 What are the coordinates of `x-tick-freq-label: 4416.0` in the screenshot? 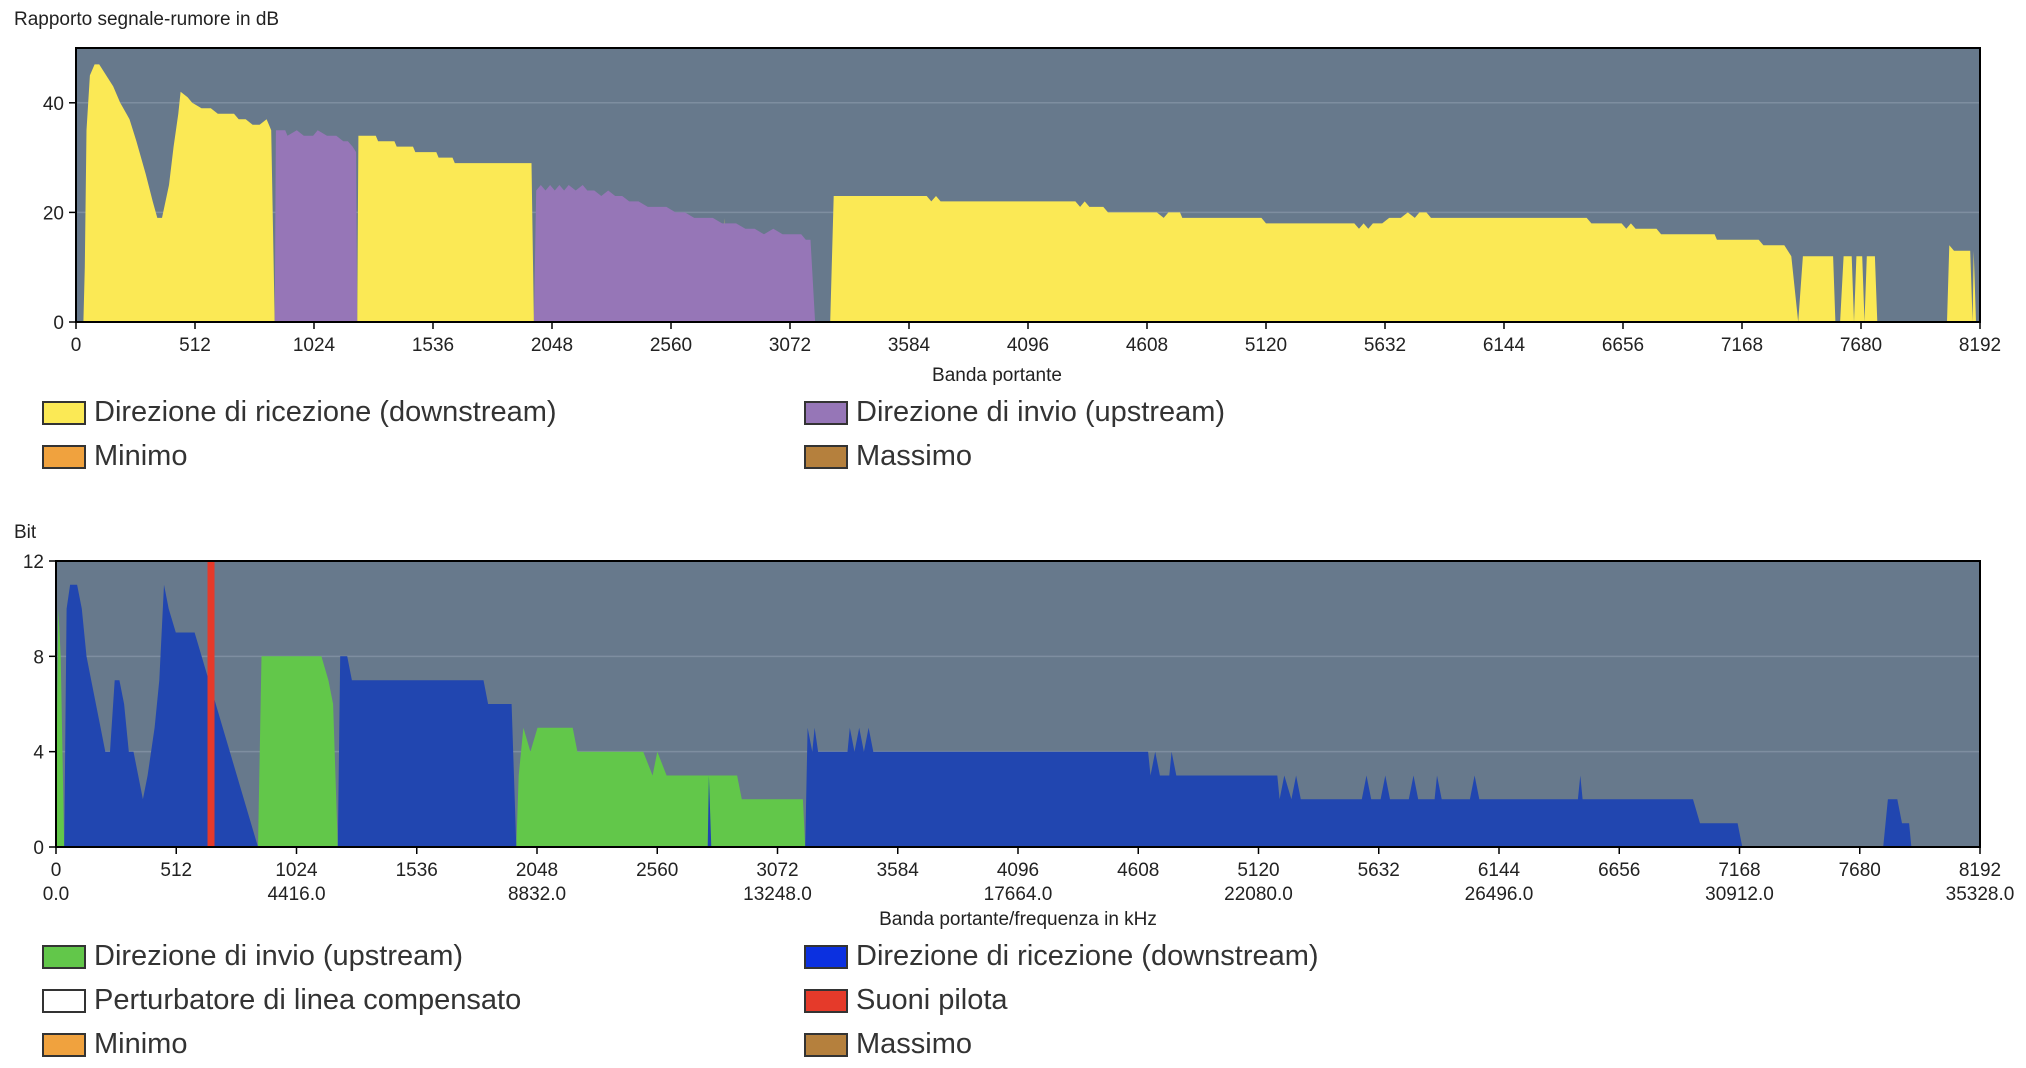 It's located at (296, 894).